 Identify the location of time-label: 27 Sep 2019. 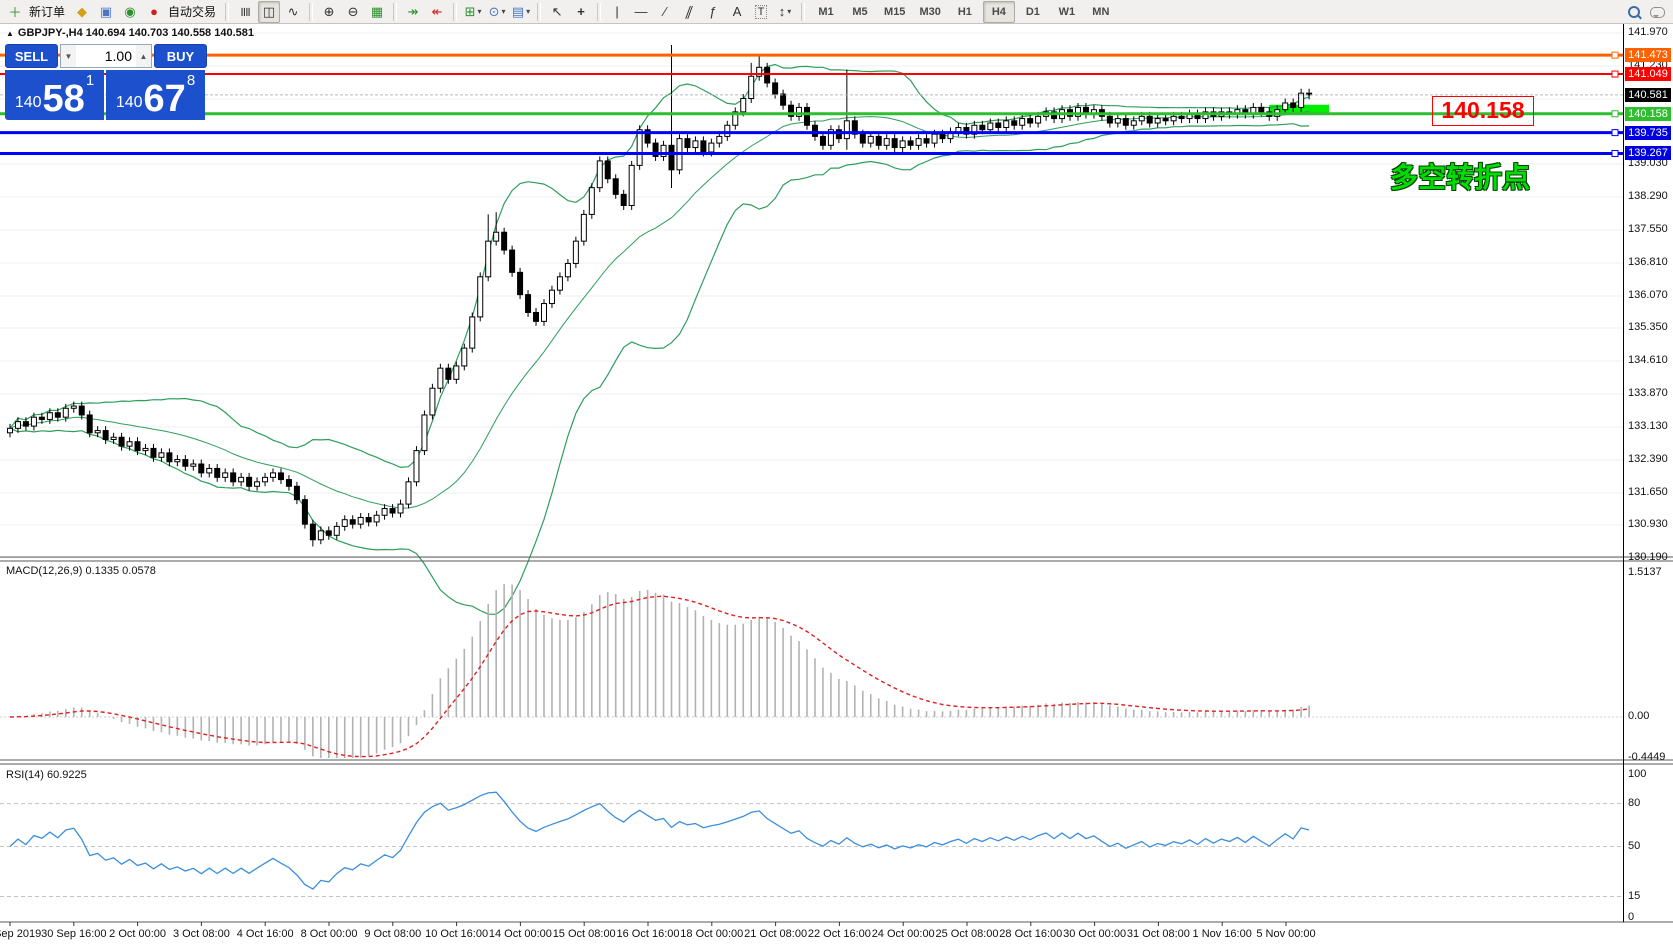
(21, 934).